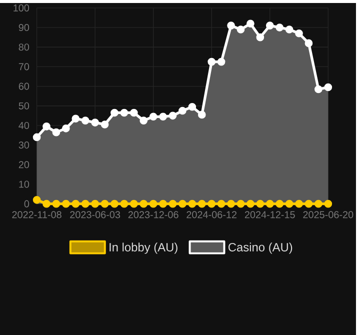  Describe the element at coordinates (260, 248) in the screenshot. I see `legend-label: Casino (AU)` at that location.